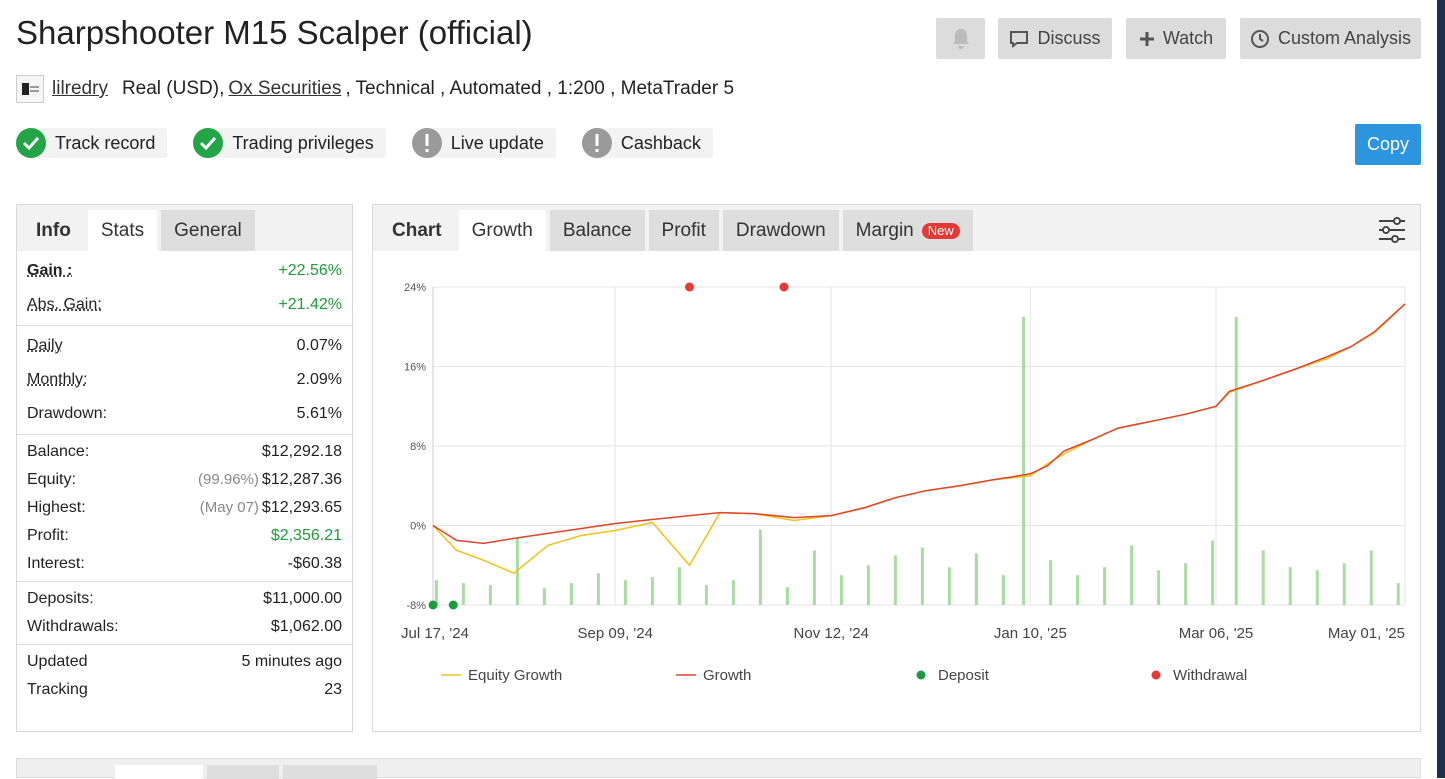 The width and height of the screenshot is (1445, 779). Describe the element at coordinates (1388, 144) in the screenshot. I see `copy-button: Copy` at that location.